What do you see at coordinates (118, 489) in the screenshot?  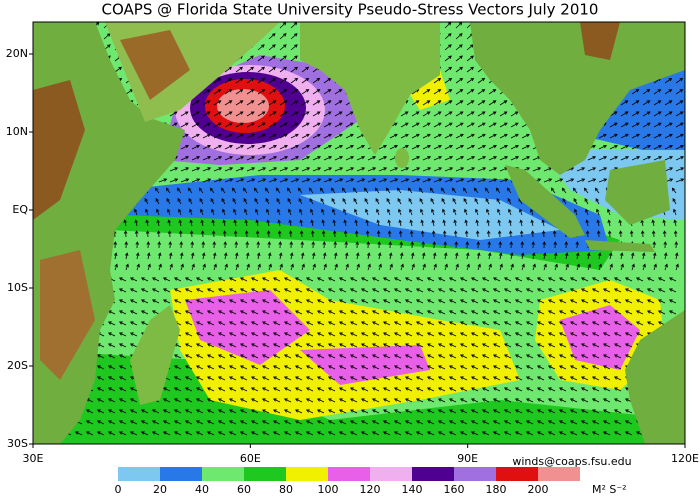 I see `colorbar-label: 0` at bounding box center [118, 489].